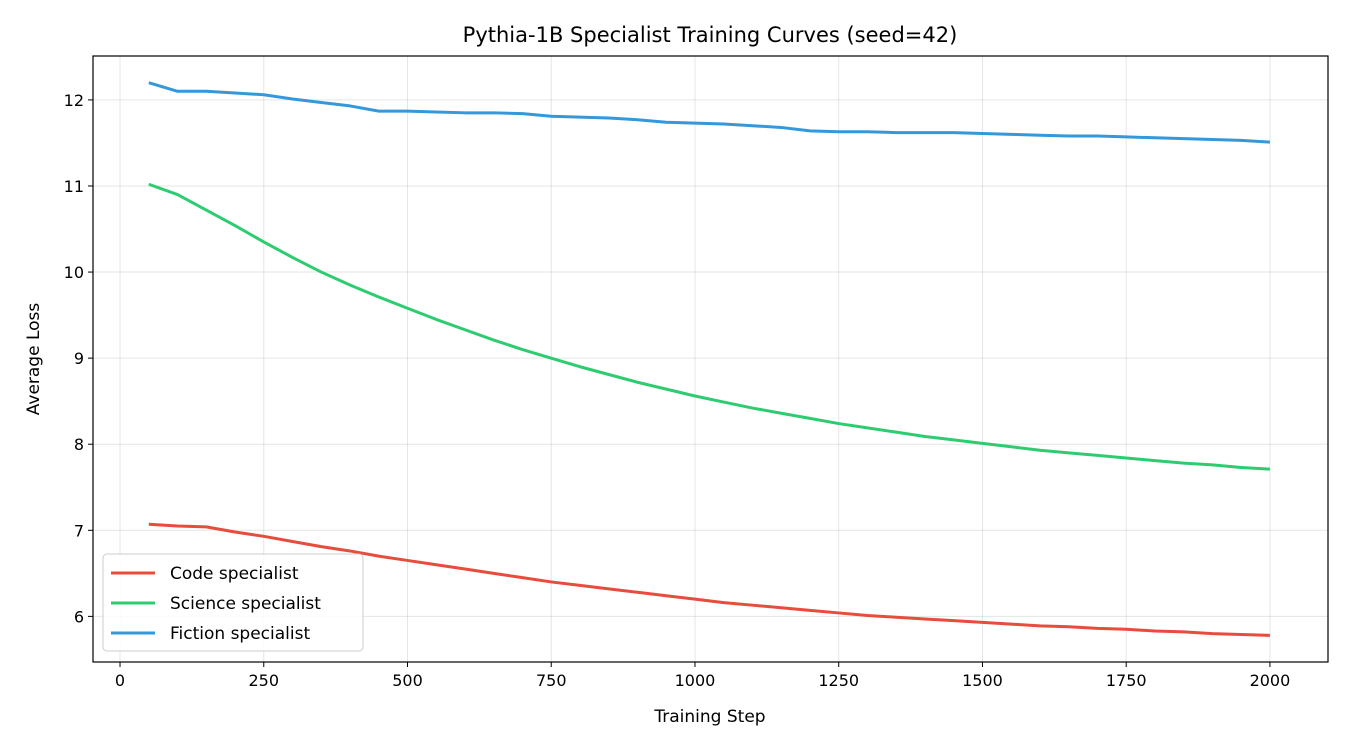  Describe the element at coordinates (79, 444) in the screenshot. I see `y-tick-label: 8` at that location.